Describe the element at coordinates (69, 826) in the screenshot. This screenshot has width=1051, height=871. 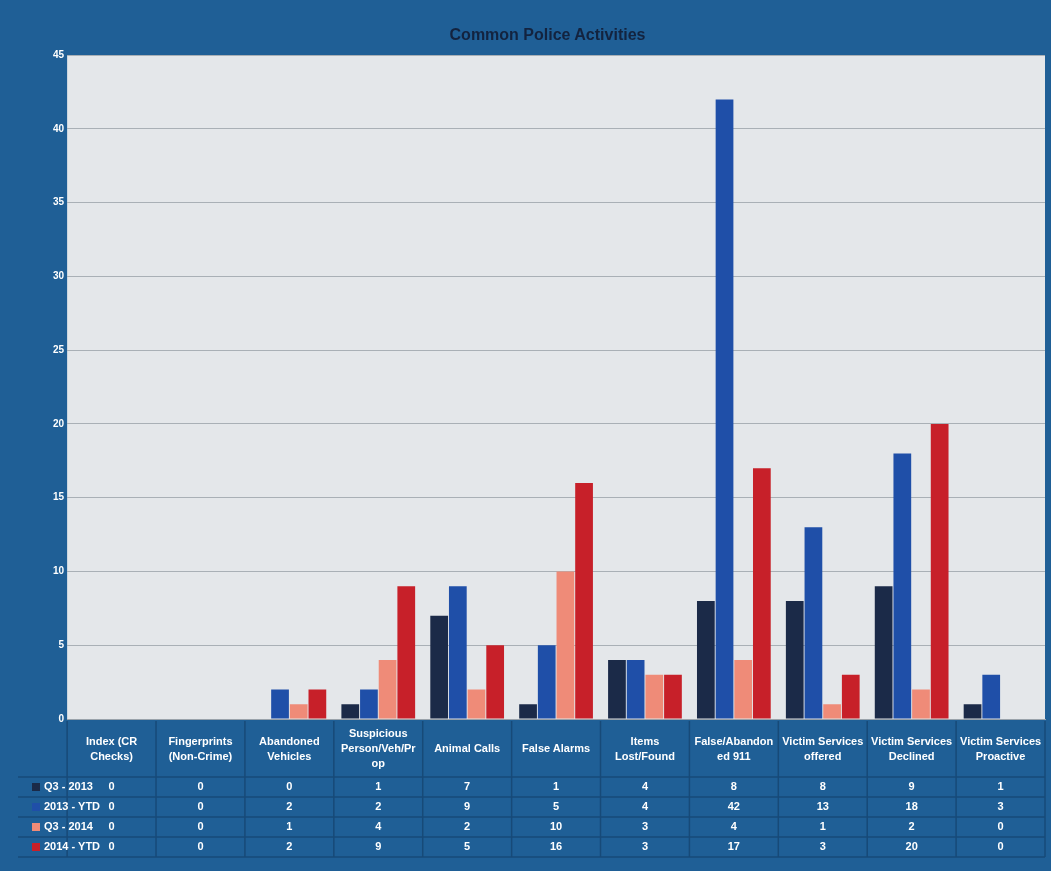
I see `legend-label: Q3 - 2014` at that location.